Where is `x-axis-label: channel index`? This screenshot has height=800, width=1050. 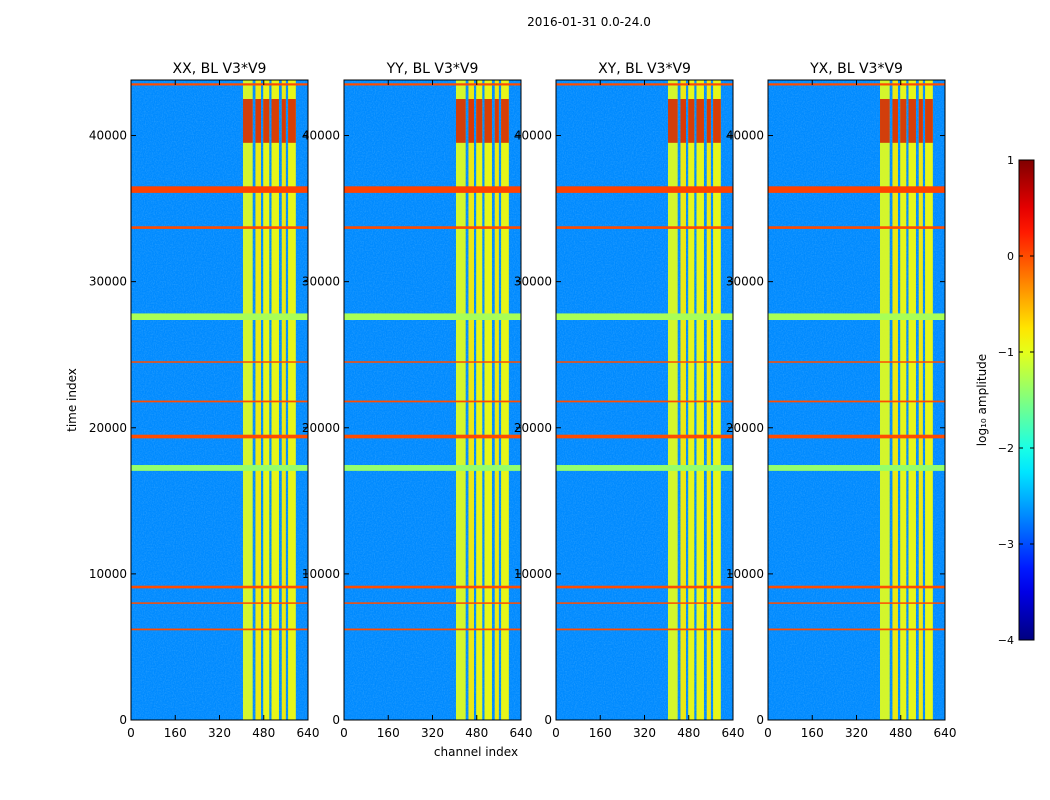
x-axis-label: channel index is located at coordinates (476, 752).